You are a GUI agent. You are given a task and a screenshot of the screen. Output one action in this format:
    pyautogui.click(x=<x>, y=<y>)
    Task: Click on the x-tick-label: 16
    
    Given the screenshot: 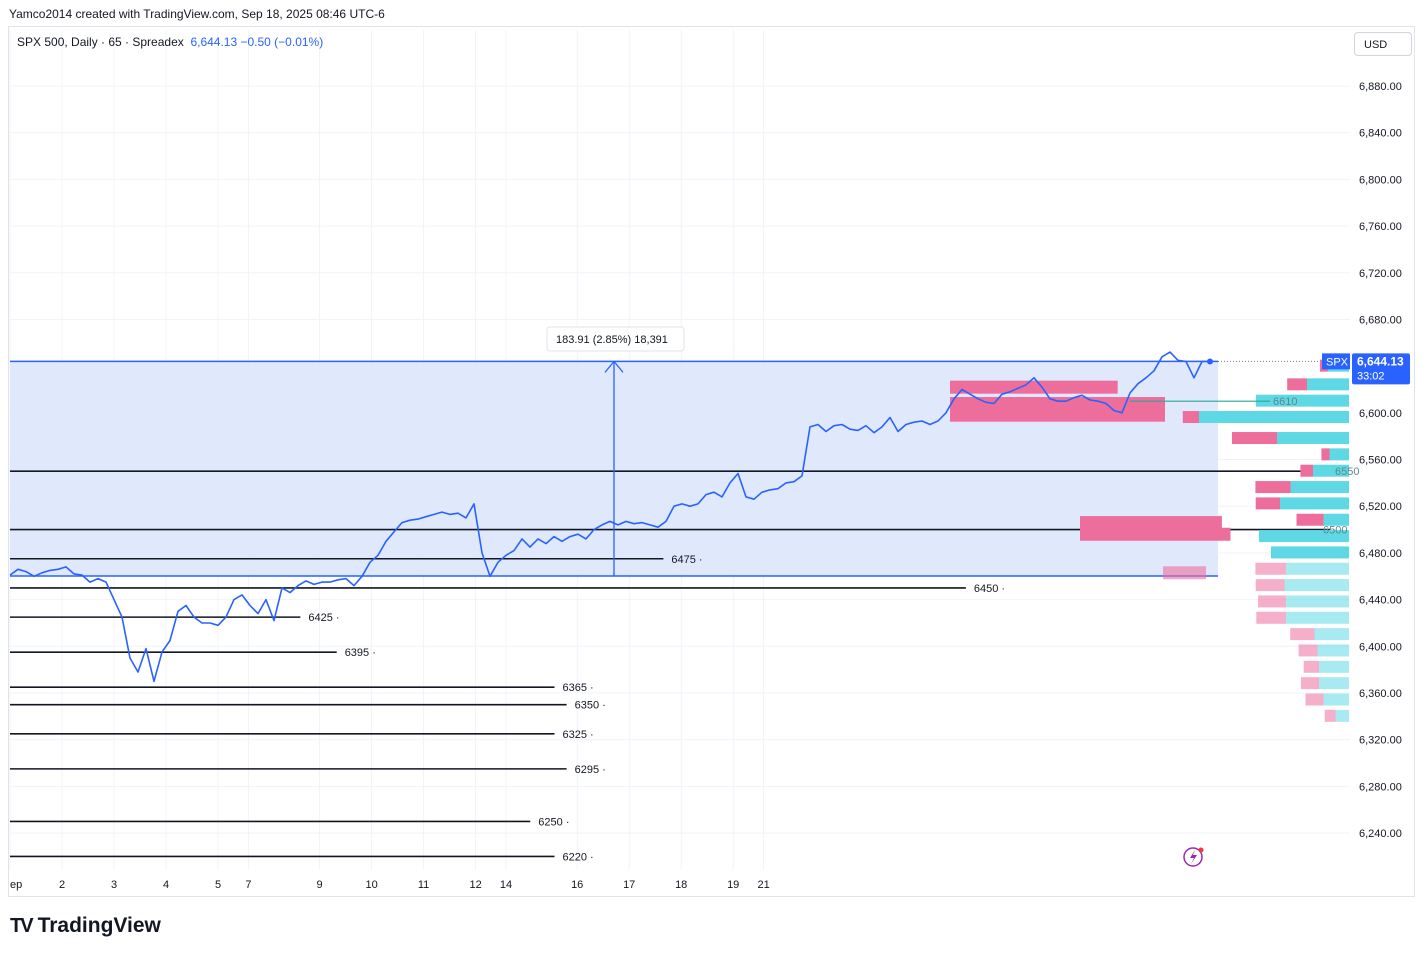 What is the action you would take?
    pyautogui.click(x=577, y=885)
    